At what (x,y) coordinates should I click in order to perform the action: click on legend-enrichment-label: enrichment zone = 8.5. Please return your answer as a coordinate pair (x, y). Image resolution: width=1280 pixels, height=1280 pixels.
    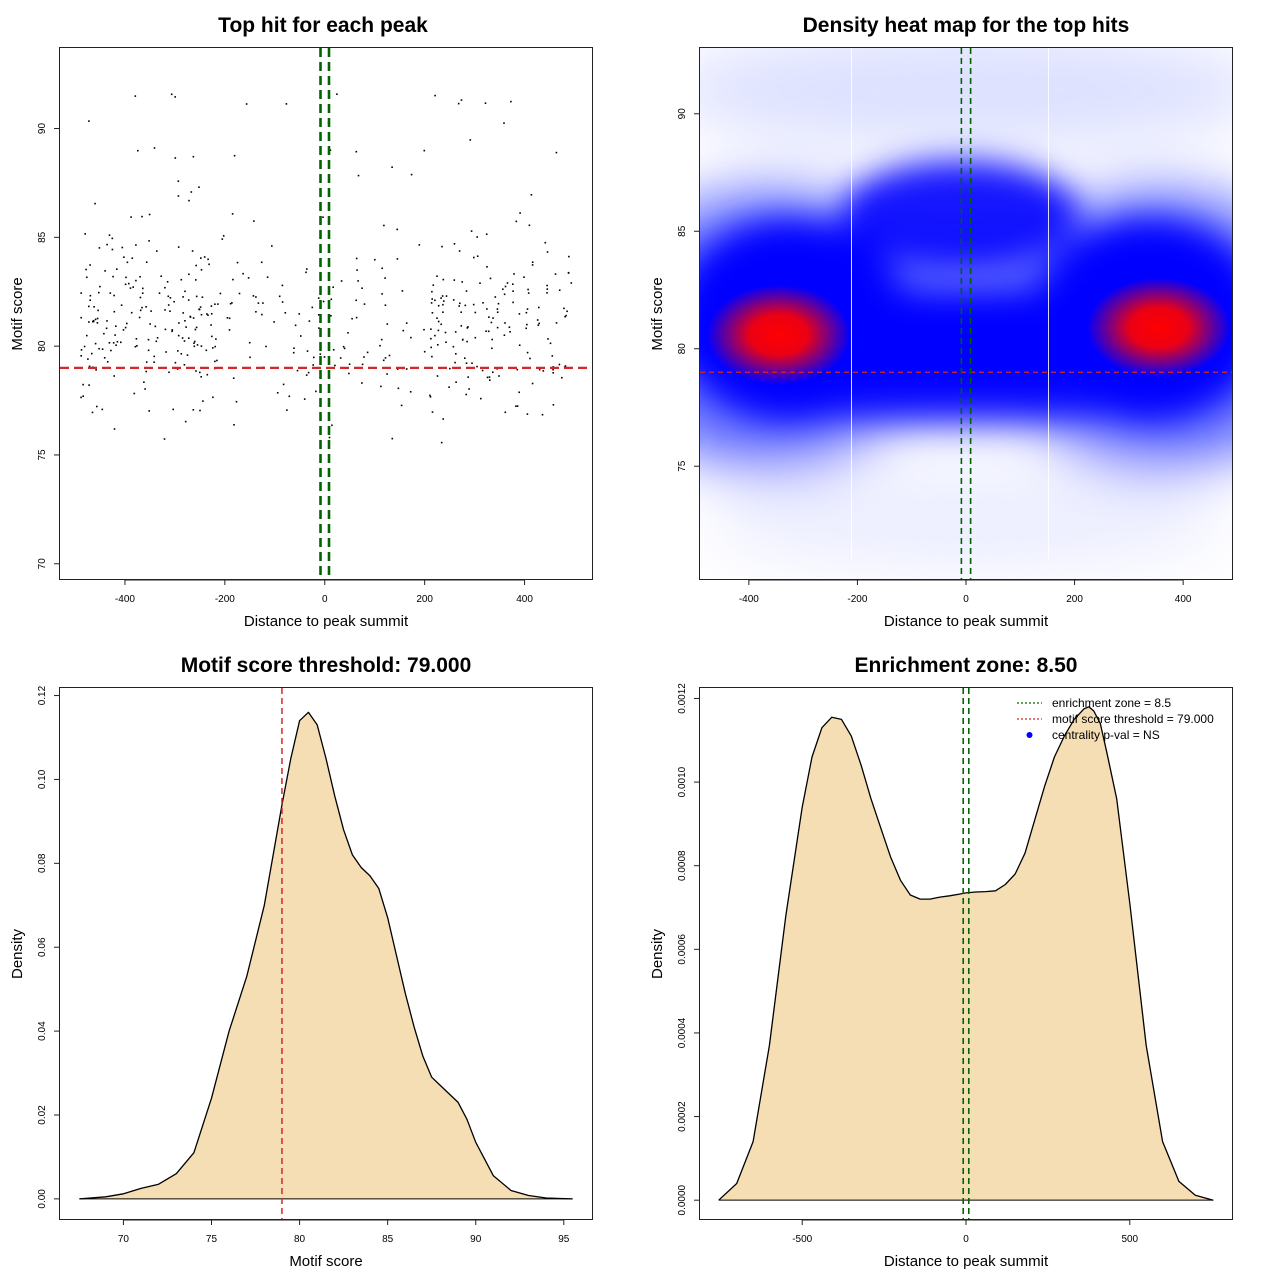
    Looking at the image, I should click on (1111, 703).